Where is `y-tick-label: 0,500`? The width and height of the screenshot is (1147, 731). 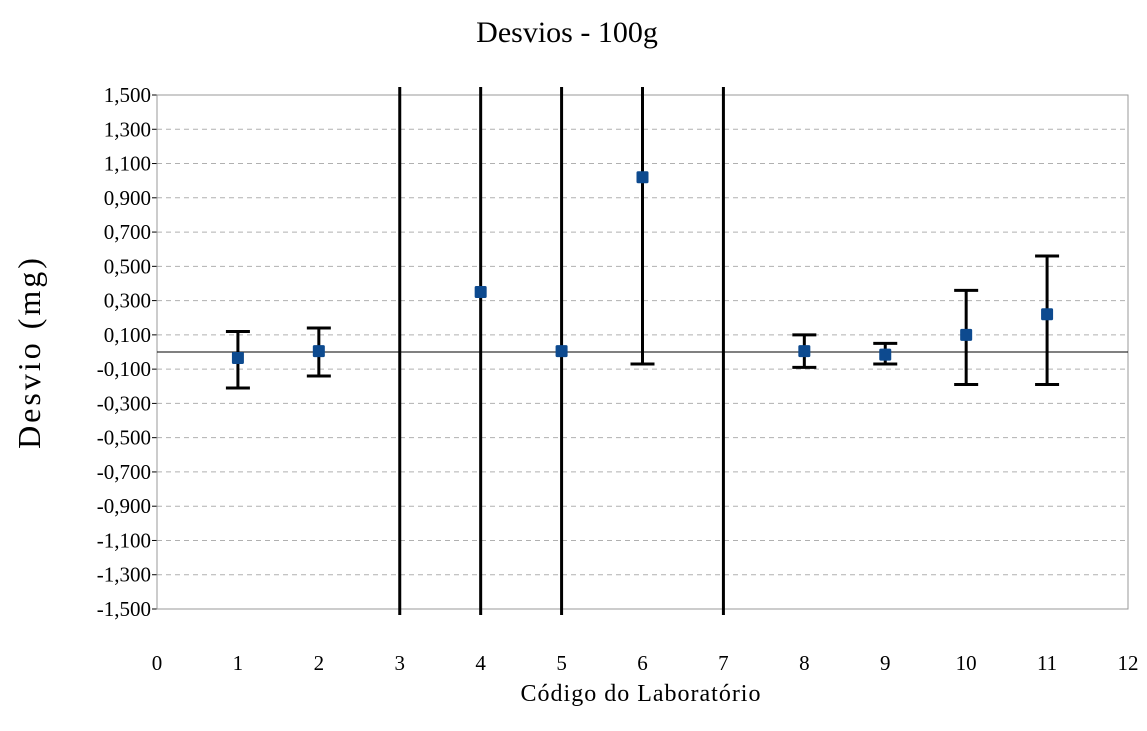
y-tick-label: 0,500 is located at coordinates (127, 266).